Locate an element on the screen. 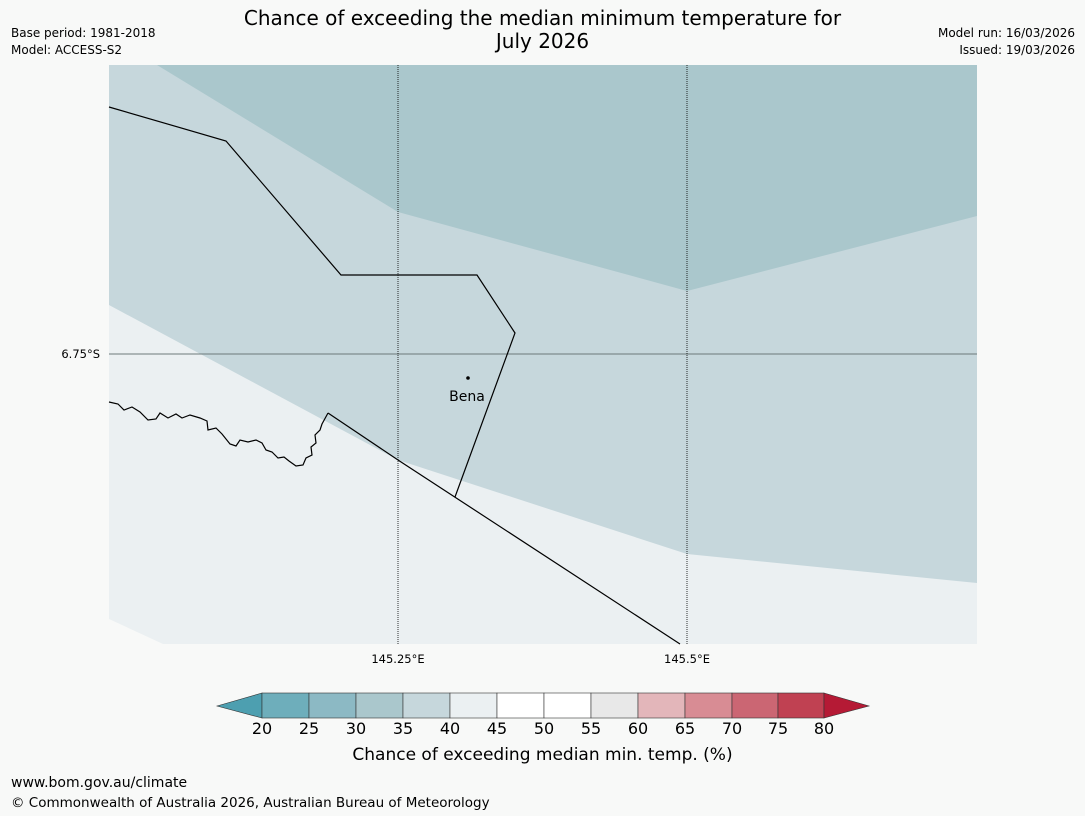 Image resolution: width=1085 pixels, height=816 pixels. map-corner-fill is located at coordinates (136, 631).